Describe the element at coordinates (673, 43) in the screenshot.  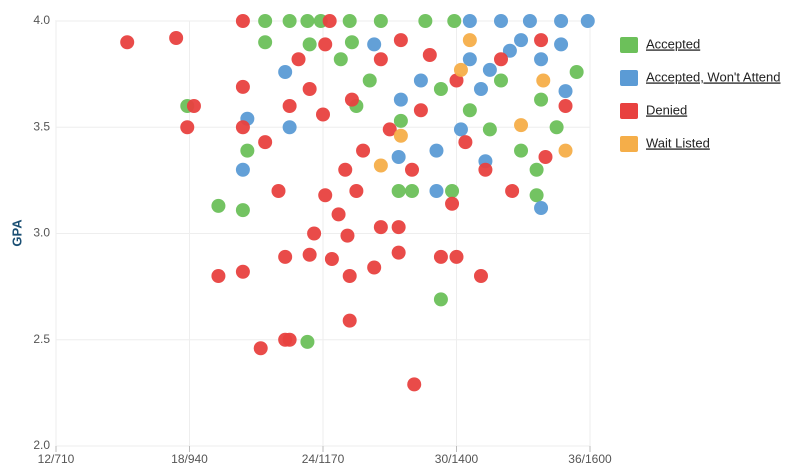
I see `legend-label: Accepted` at that location.